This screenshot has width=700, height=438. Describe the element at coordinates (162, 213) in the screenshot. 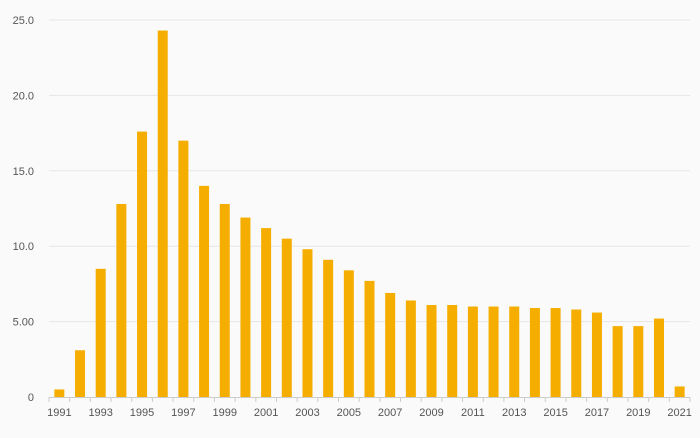

I see `bar-1996` at that location.